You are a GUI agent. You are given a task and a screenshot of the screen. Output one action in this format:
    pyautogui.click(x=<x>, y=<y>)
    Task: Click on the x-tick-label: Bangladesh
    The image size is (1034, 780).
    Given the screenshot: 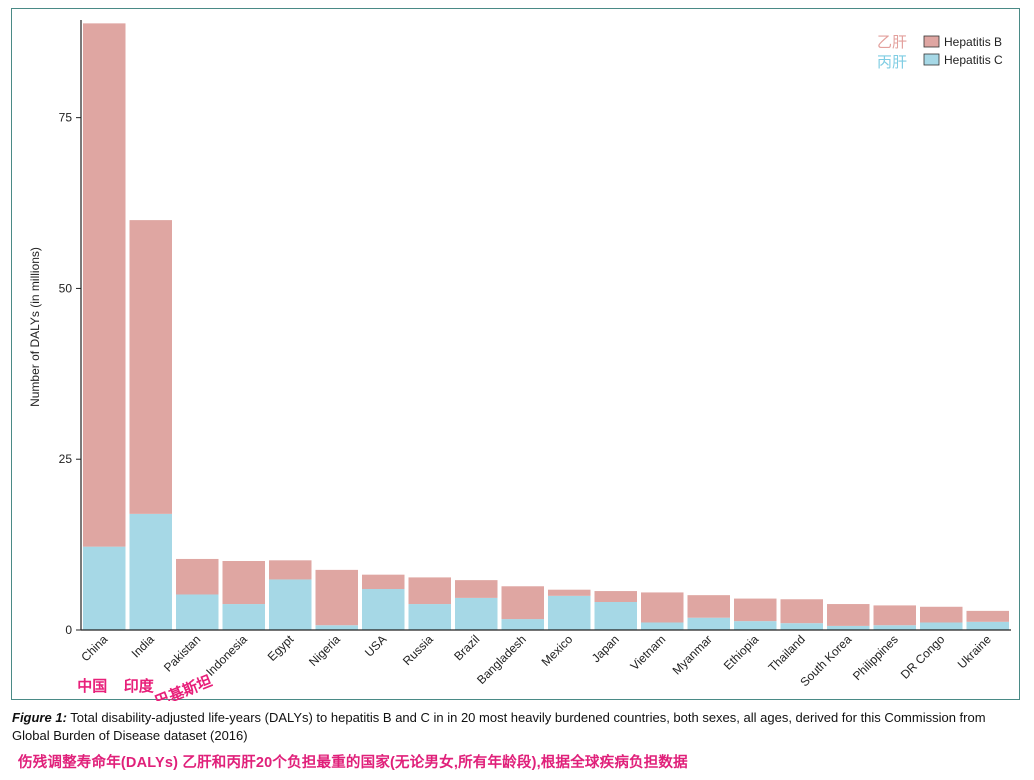 What is the action you would take?
    pyautogui.click(x=501, y=659)
    